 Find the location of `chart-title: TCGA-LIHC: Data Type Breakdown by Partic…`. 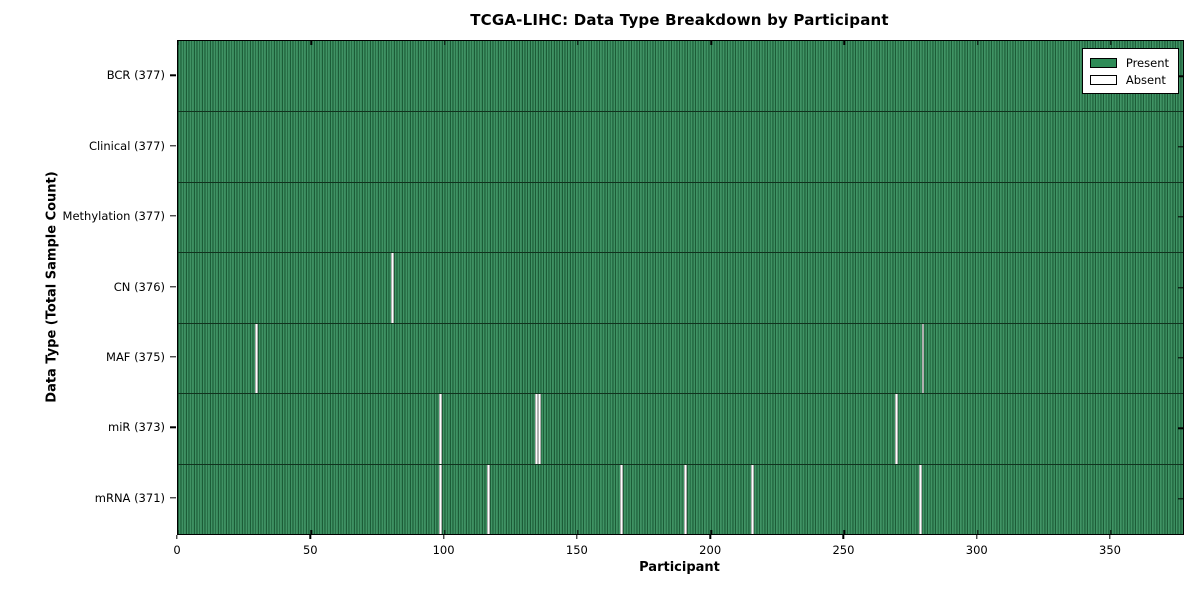

chart-title: TCGA-LIHC: Data Type Breakdown by Partic… is located at coordinates (679, 20).